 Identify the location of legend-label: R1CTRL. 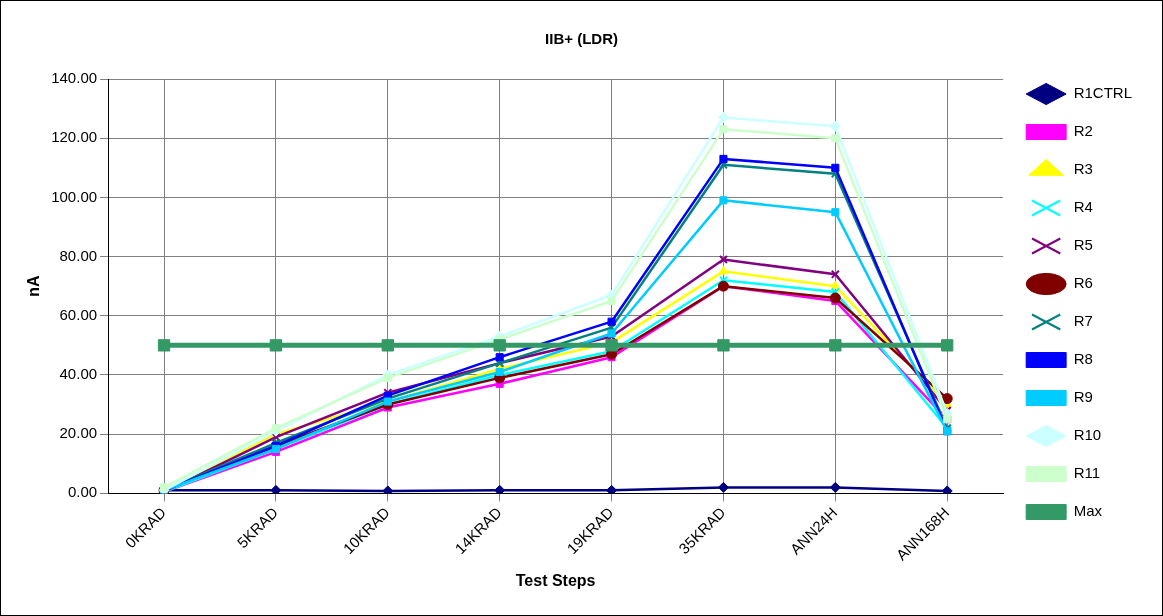
(1103, 93).